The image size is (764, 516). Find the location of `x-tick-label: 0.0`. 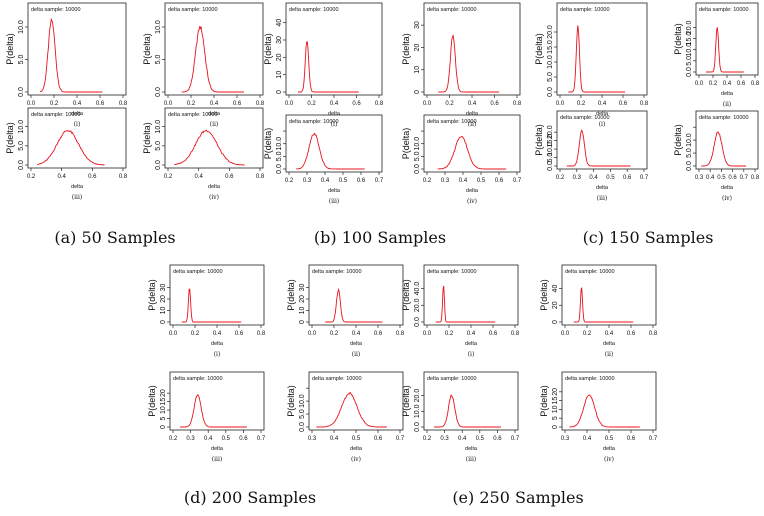

x-tick-label: 0.0 is located at coordinates (312, 334).